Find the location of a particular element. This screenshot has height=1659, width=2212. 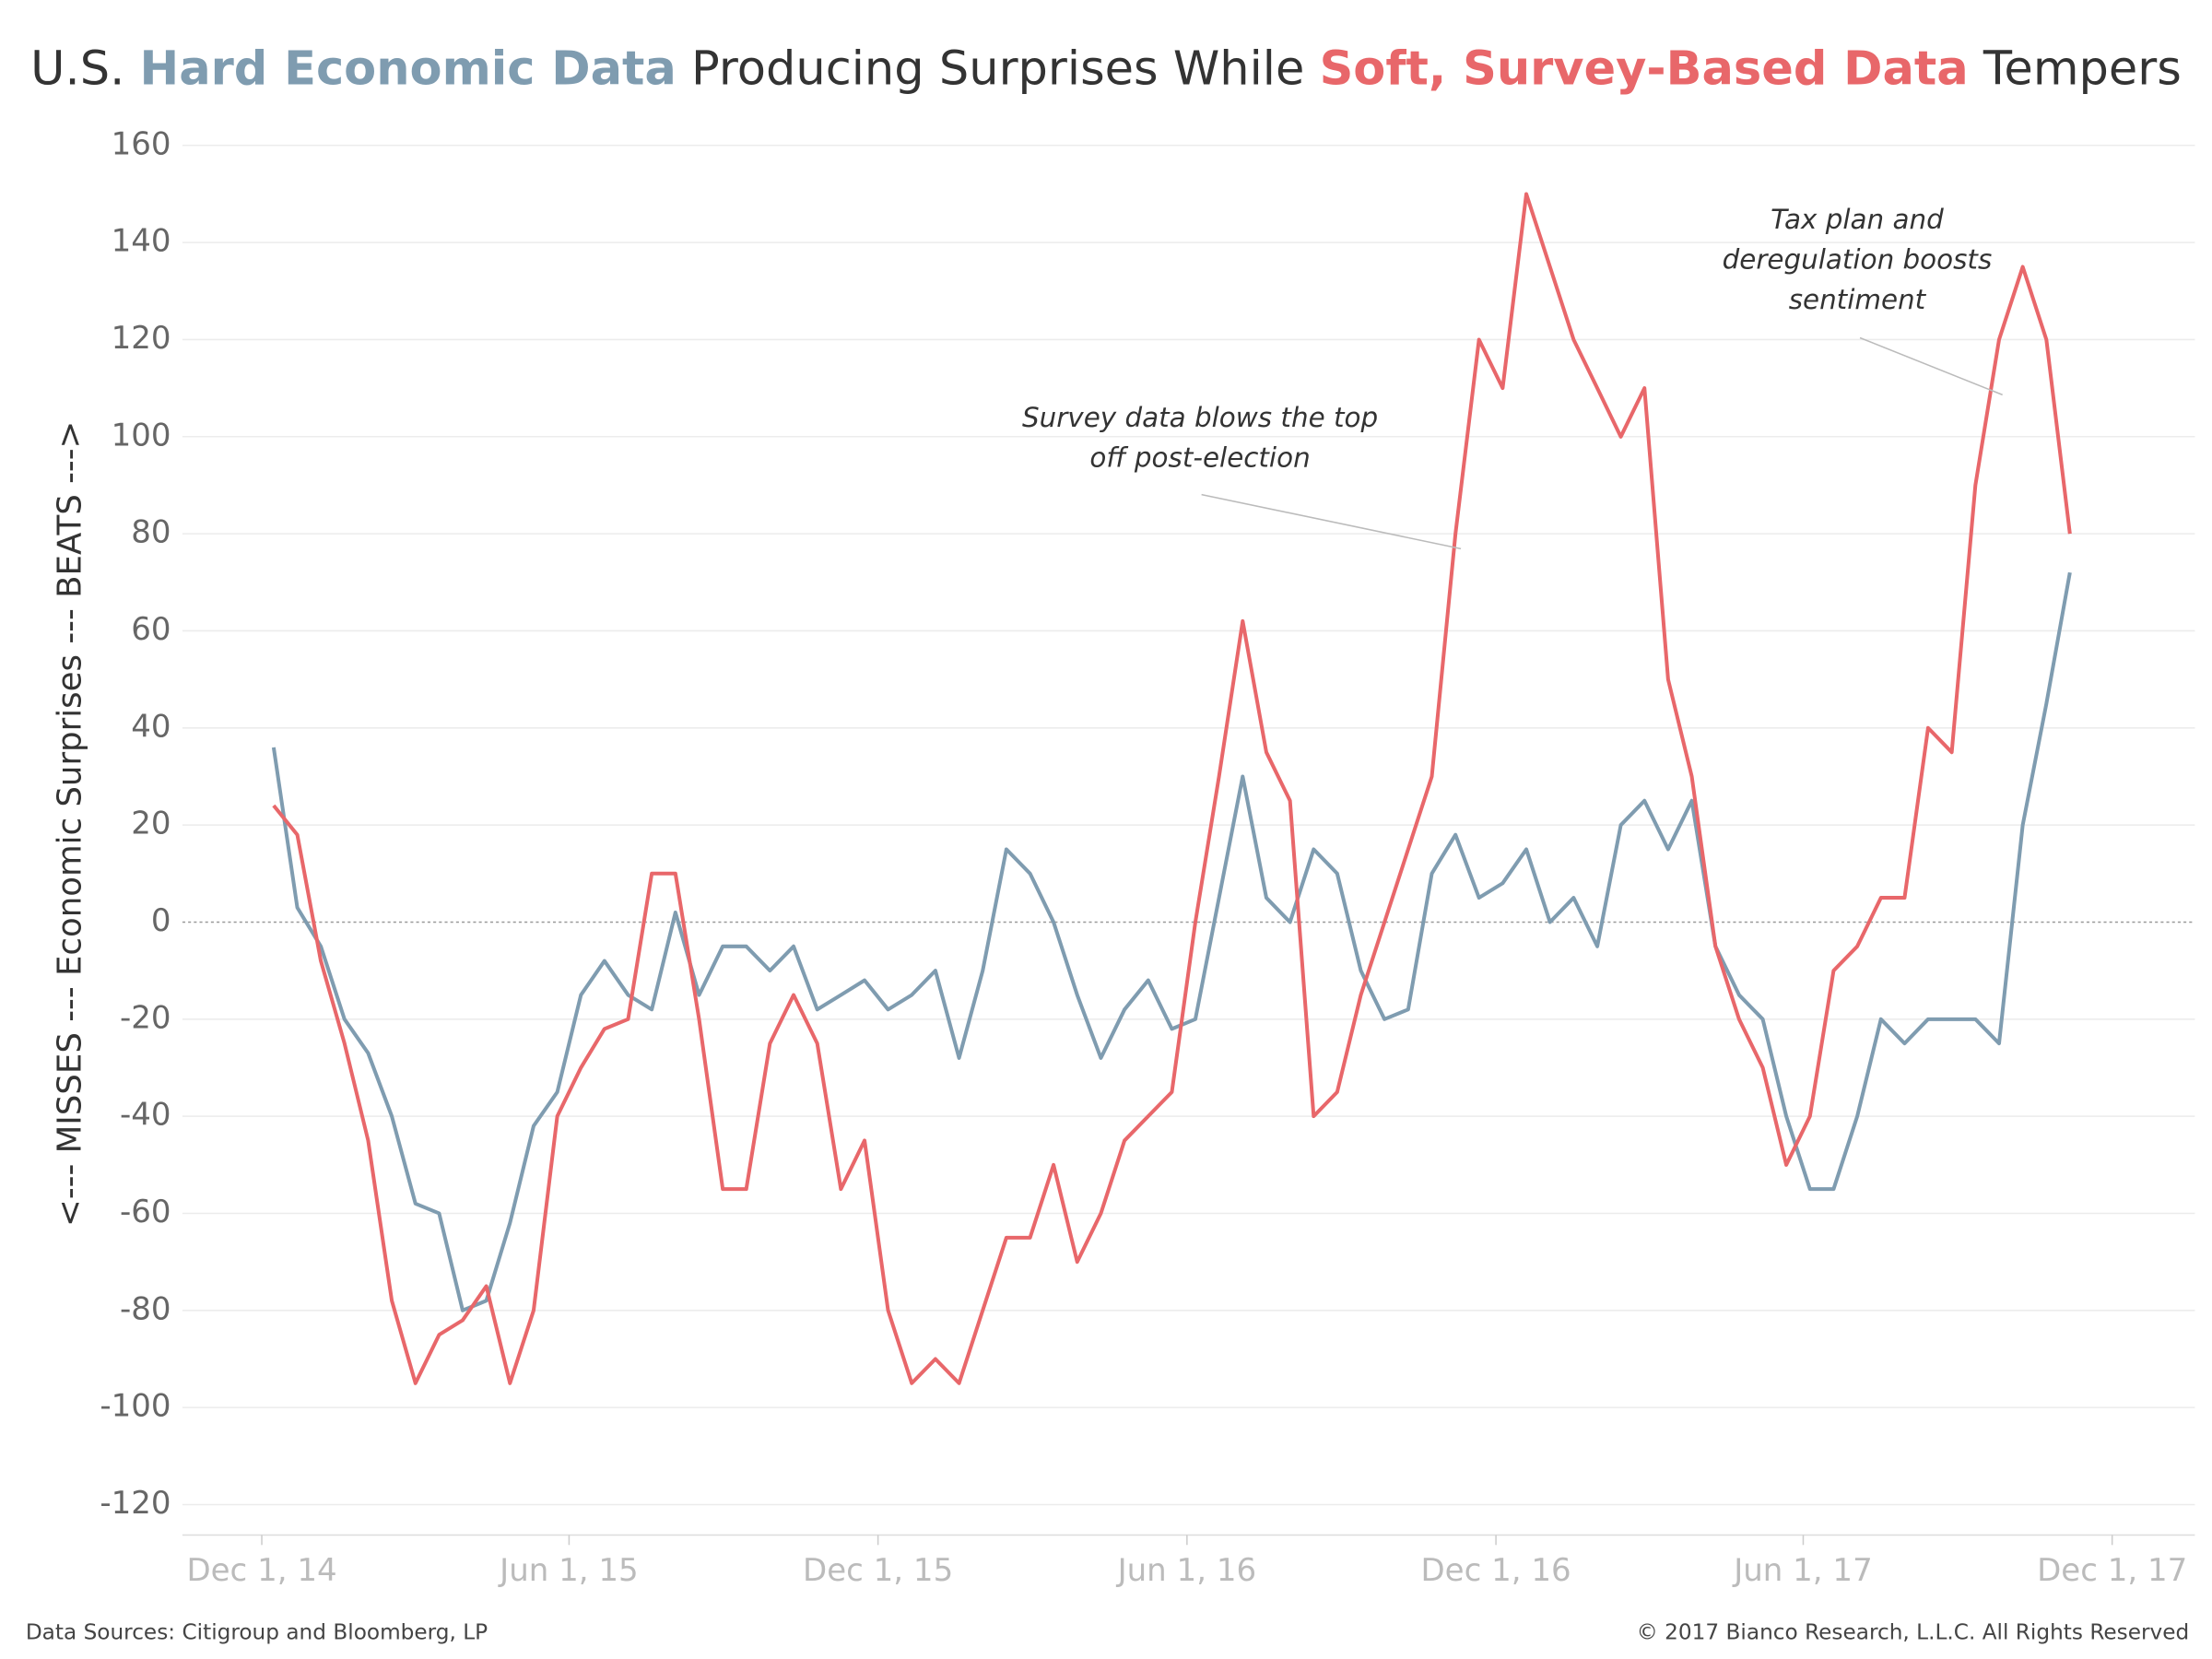

y-tick-label: 60 is located at coordinates (151, 629).